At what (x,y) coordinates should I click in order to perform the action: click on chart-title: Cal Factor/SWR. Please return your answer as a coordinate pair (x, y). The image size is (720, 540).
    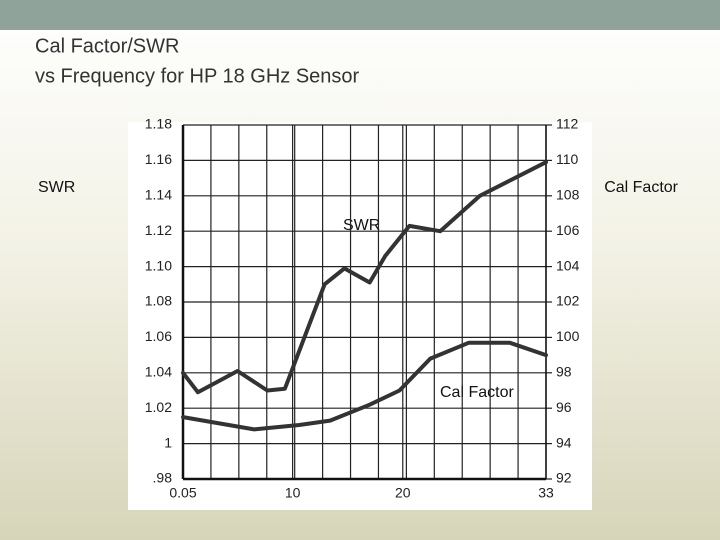
    Looking at the image, I should click on (107, 46).